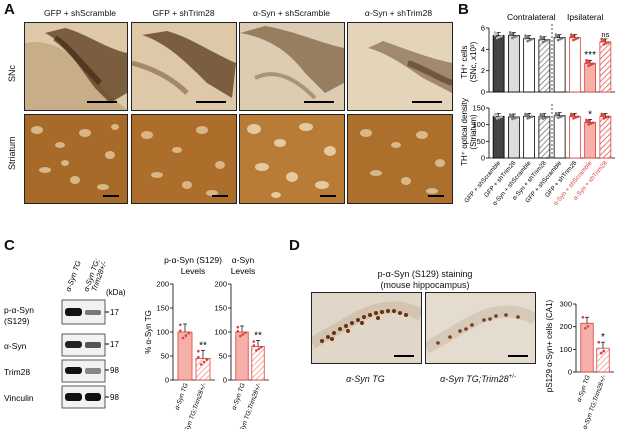 The width and height of the screenshot is (617, 429). I want to click on significance-label: **, so click(258, 335).